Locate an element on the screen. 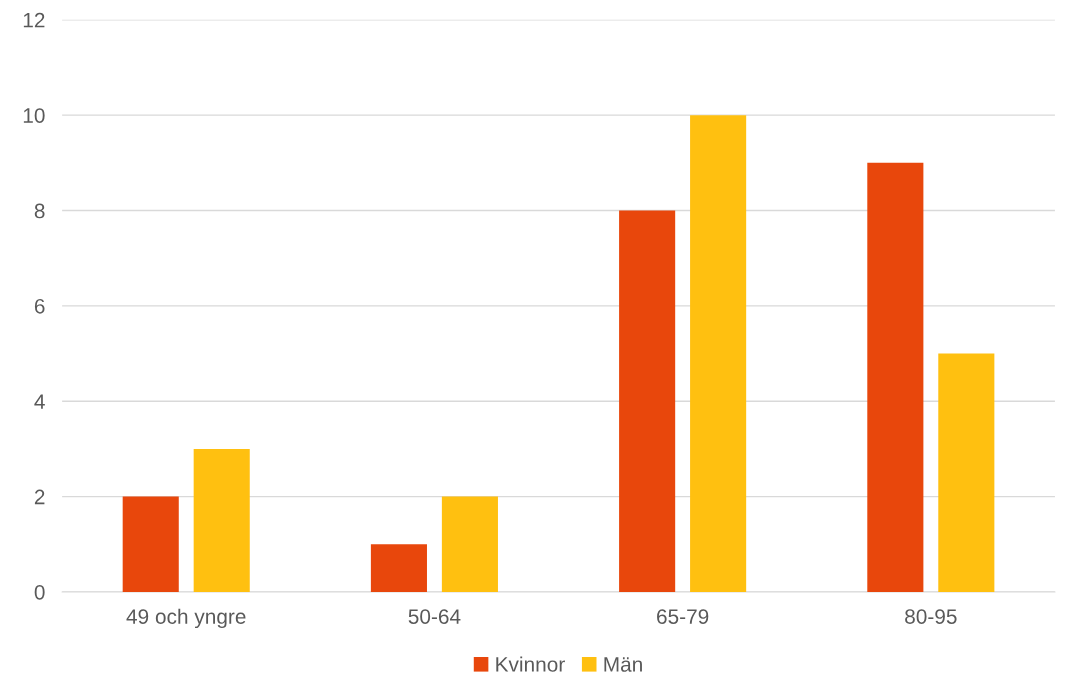 This screenshot has width=1071, height=682. y-tick-label: 2 is located at coordinates (39, 497).